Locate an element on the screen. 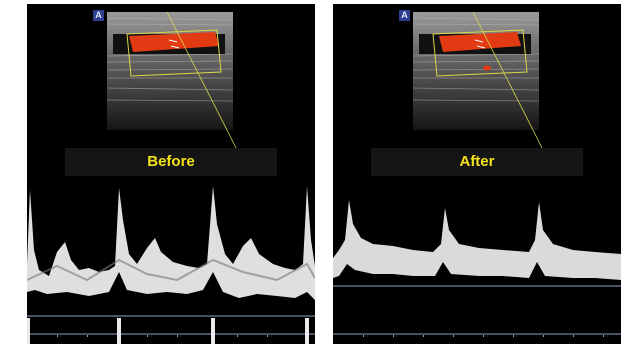 Image resolution: width=636 pixels, height=346 pixels. panel-label-bar: Before is located at coordinates (171, 162).